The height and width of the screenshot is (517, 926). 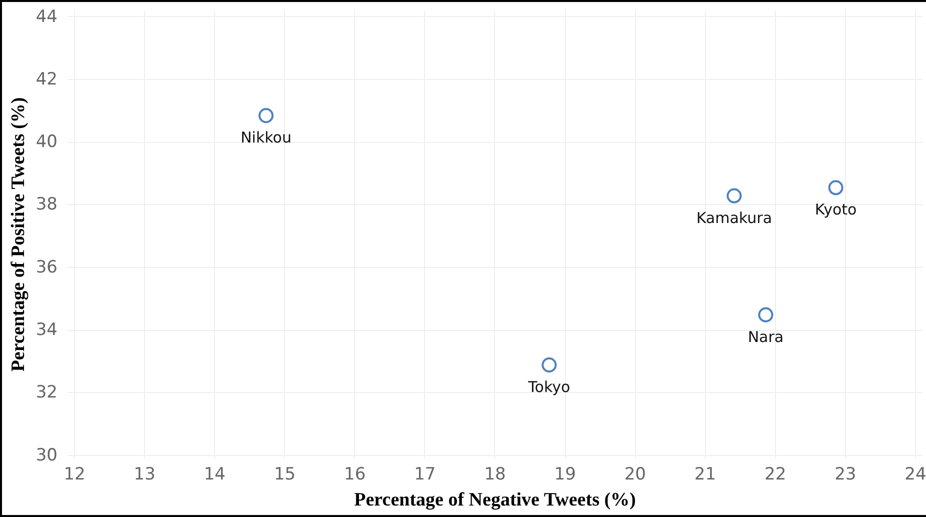 What do you see at coordinates (915, 474) in the screenshot?
I see `x-tick-label: 24` at bounding box center [915, 474].